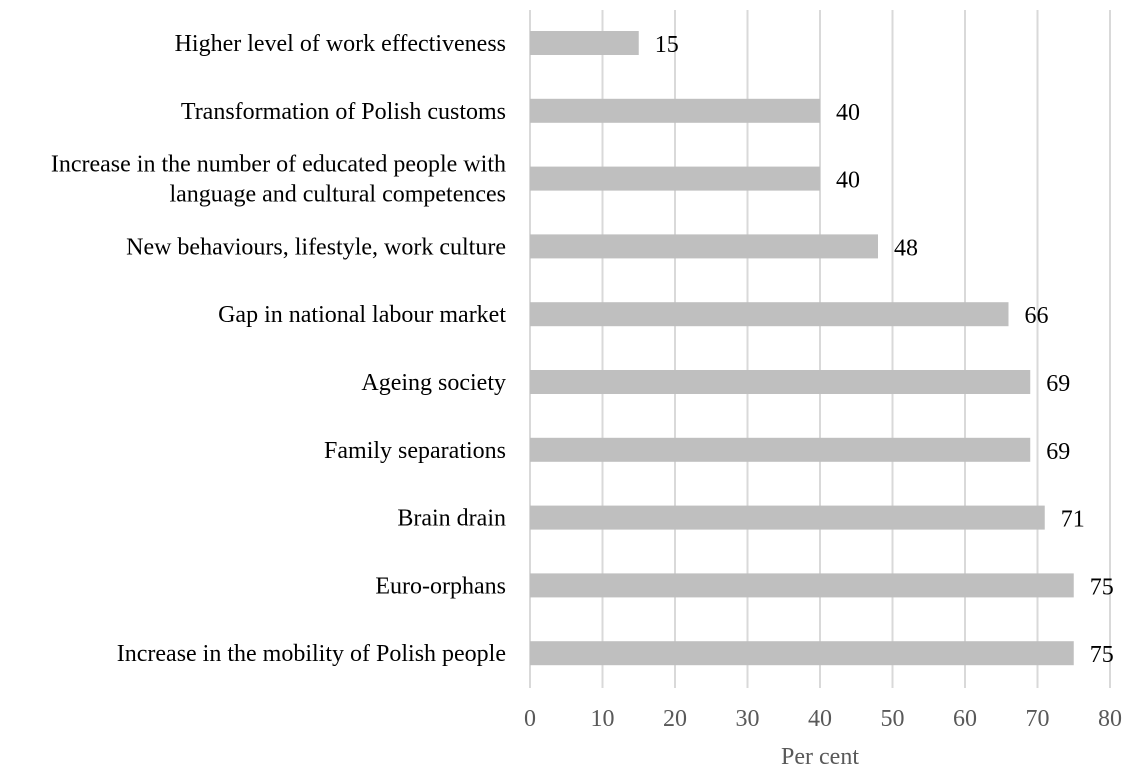  I want to click on category-label-line: Family separations, so click(415, 451).